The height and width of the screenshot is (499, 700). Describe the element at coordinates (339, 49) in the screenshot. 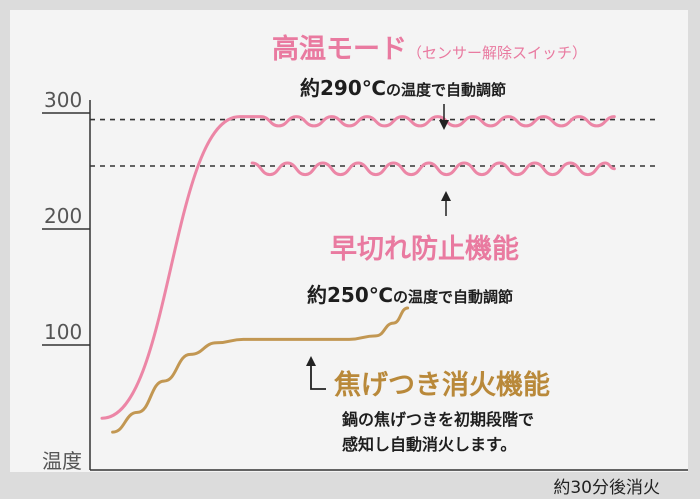

I see `high-mode-title: 高温モード` at that location.